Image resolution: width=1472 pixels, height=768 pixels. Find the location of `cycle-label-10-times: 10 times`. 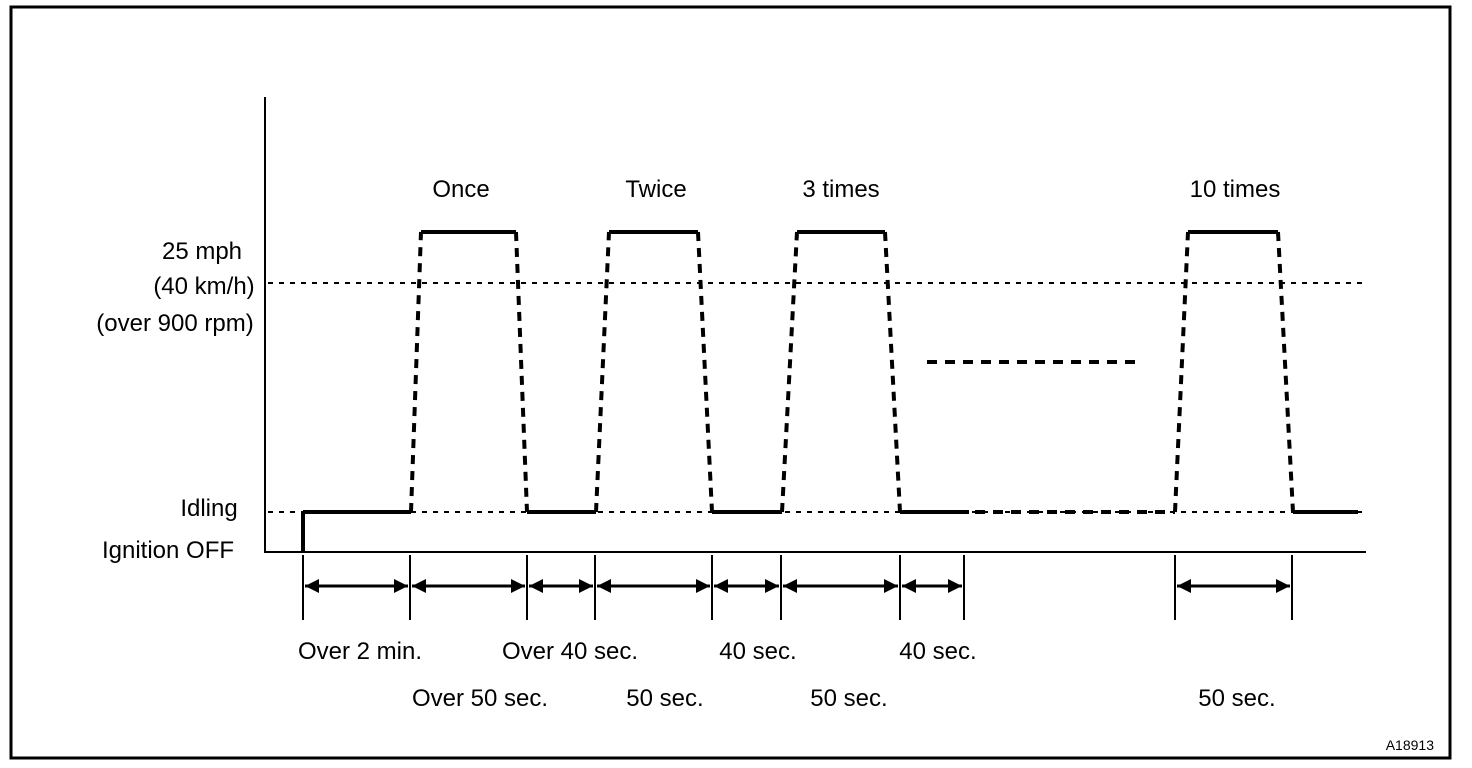

cycle-label-10-times: 10 times is located at coordinates (1235, 189).